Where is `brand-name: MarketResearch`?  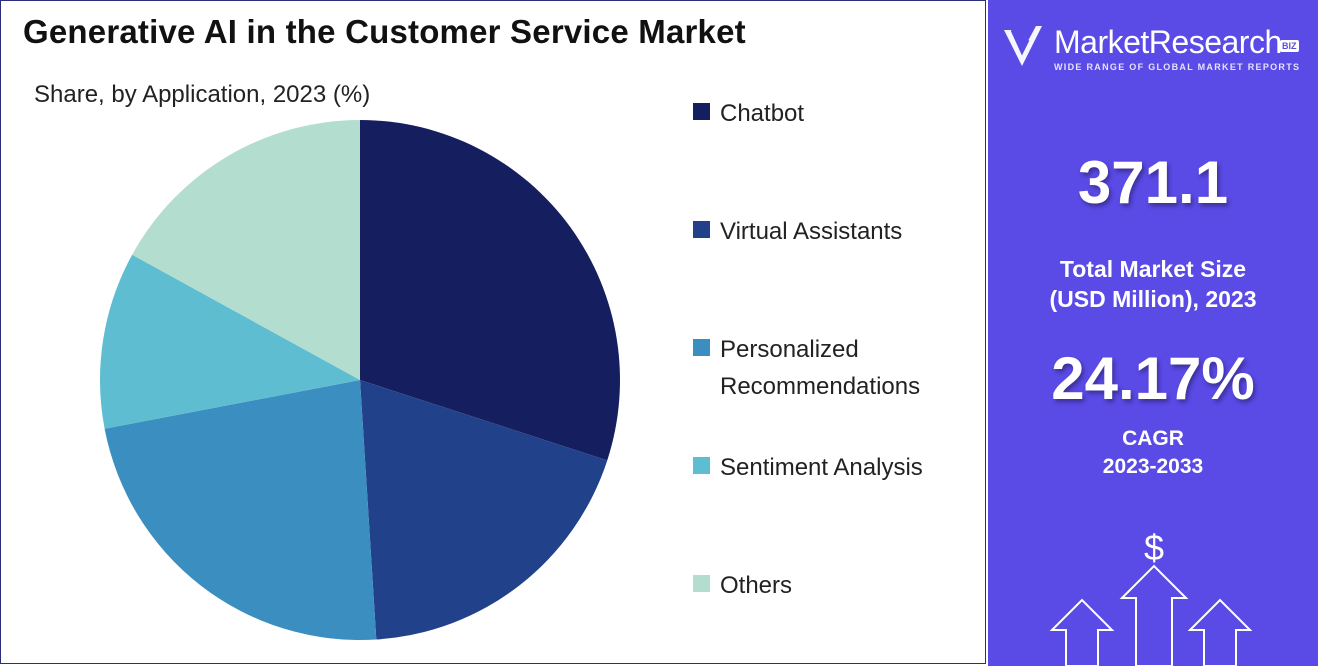
brand-name: MarketResearch is located at coordinates (1168, 42).